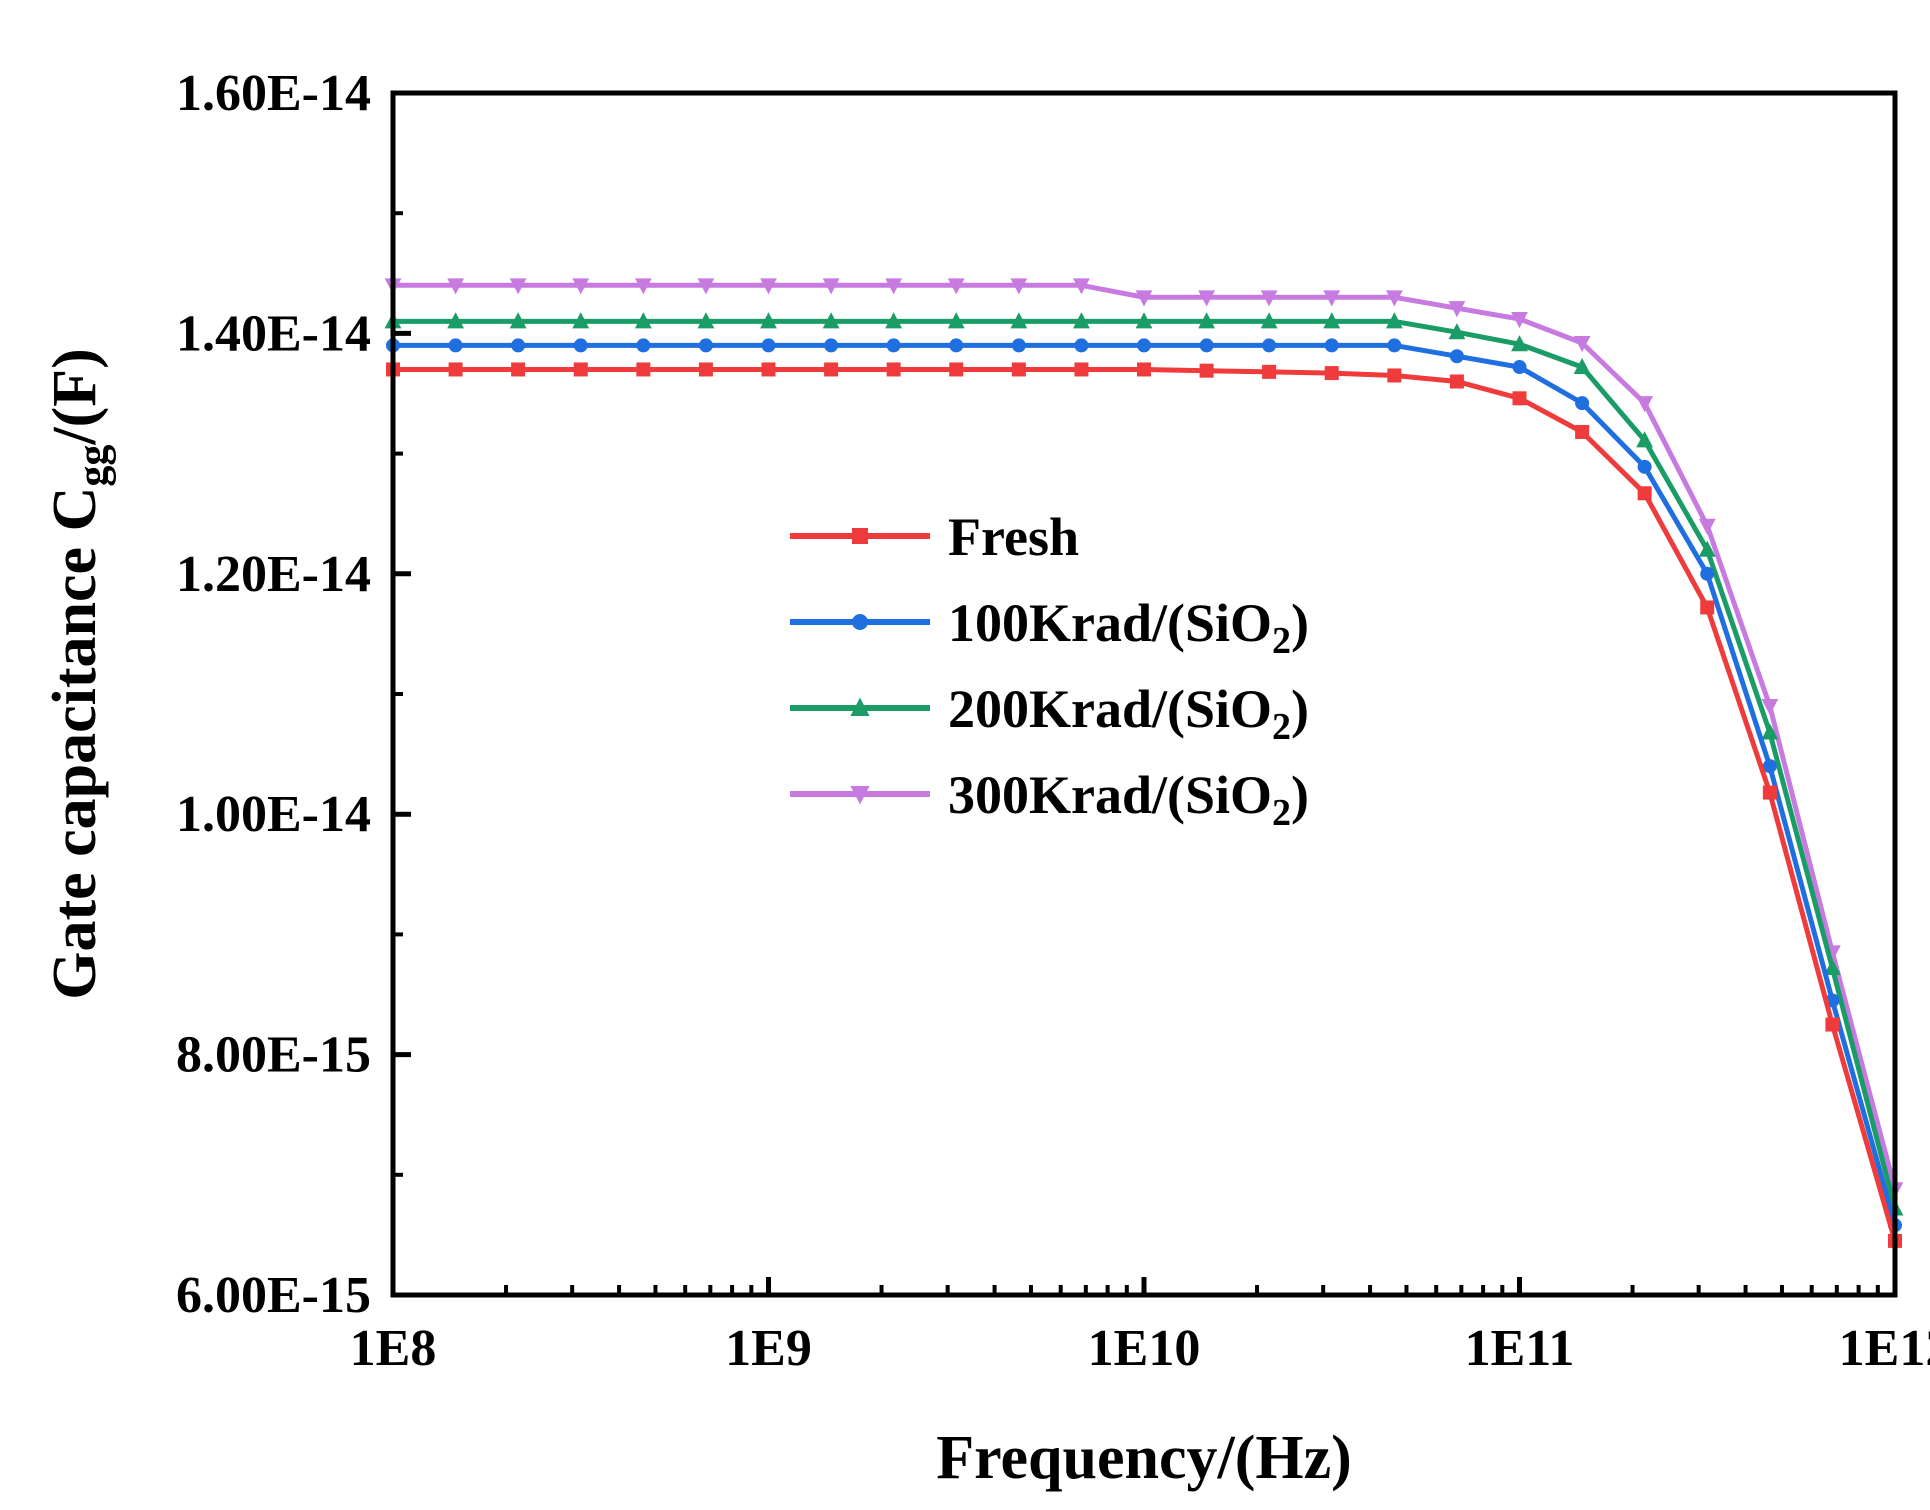 Image resolution: width=1930 pixels, height=1510 pixels. Describe the element at coordinates (273, 93) in the screenshot. I see `y-tick-label: 1.60E-14` at that location.